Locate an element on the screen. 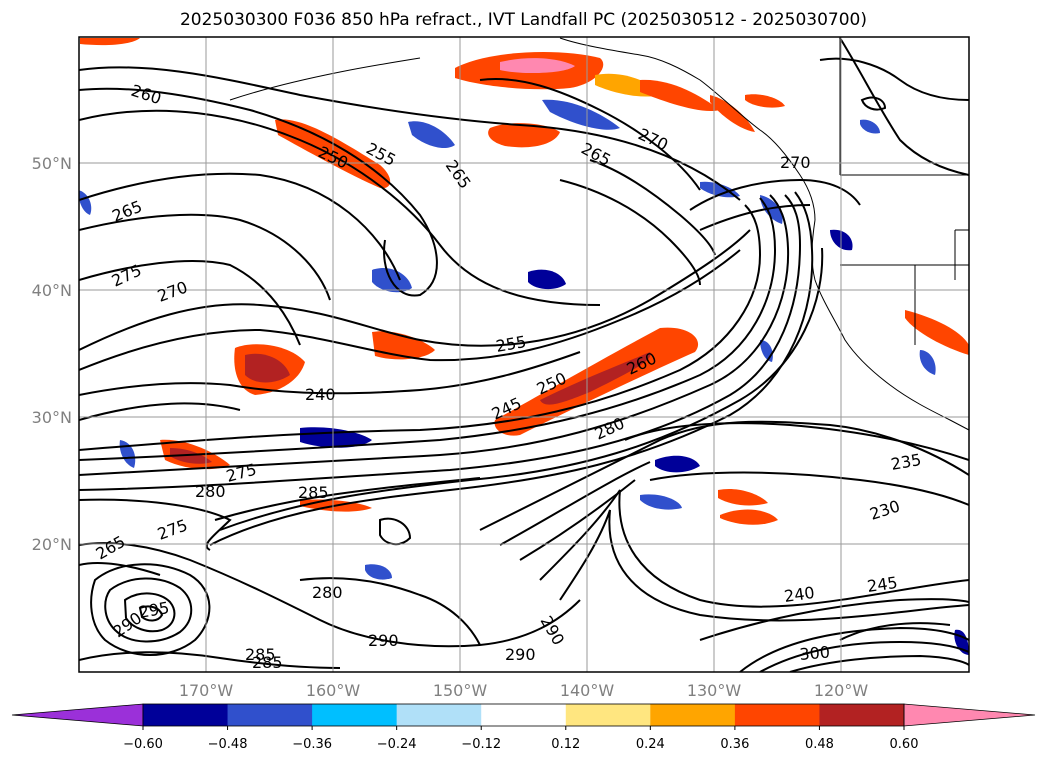 The height and width of the screenshot is (765, 1047). colorbar-tick-label: 0.36 is located at coordinates (734, 744).